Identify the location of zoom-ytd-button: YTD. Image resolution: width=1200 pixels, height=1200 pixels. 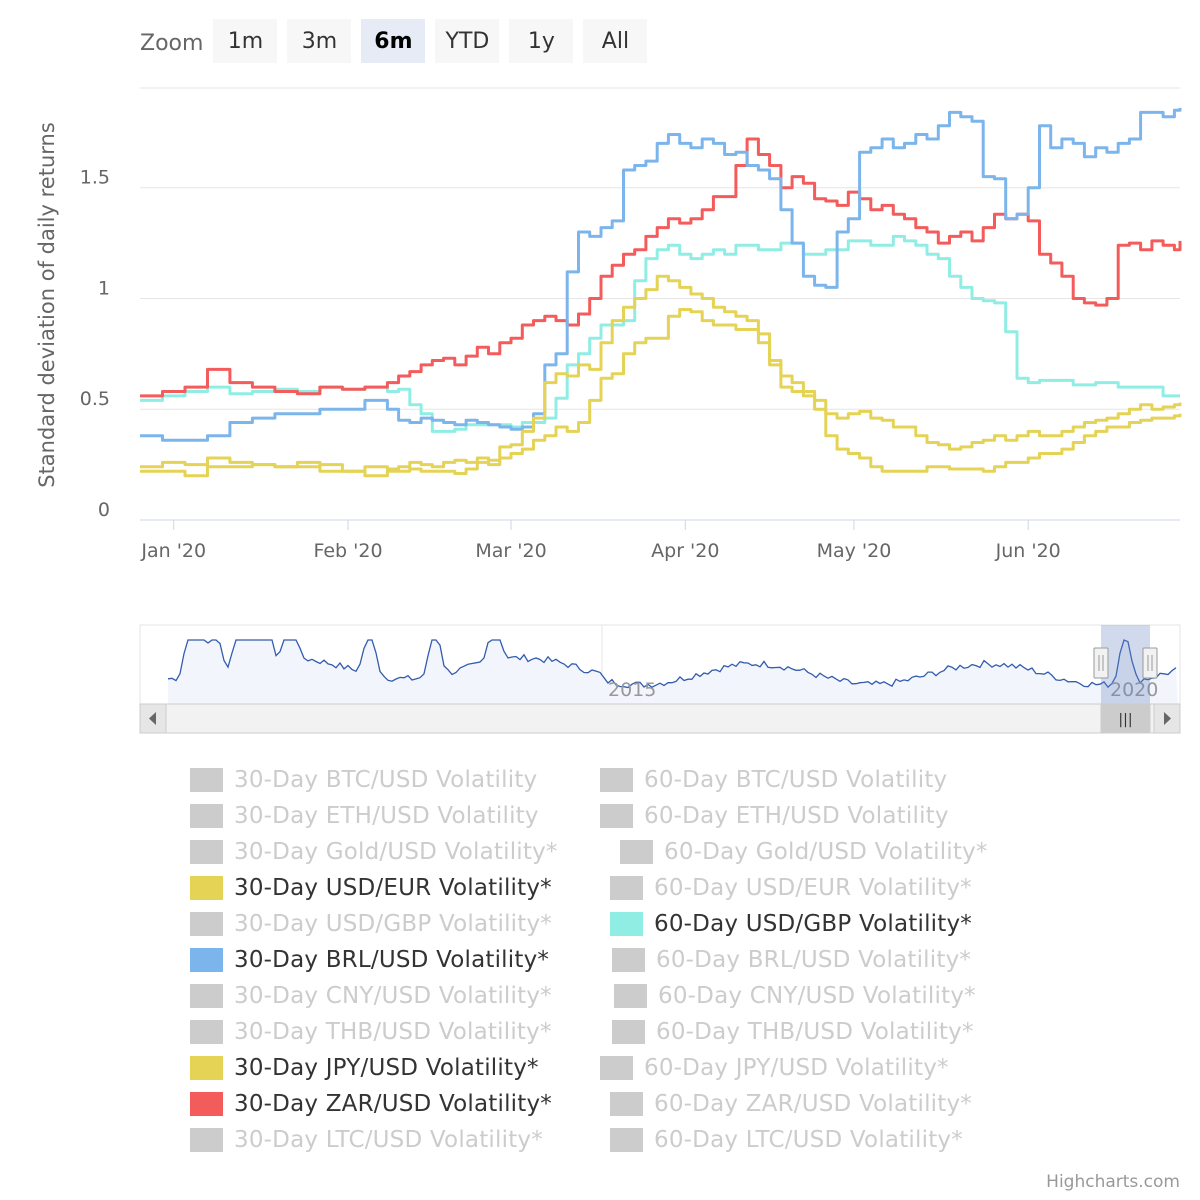
(467, 41).